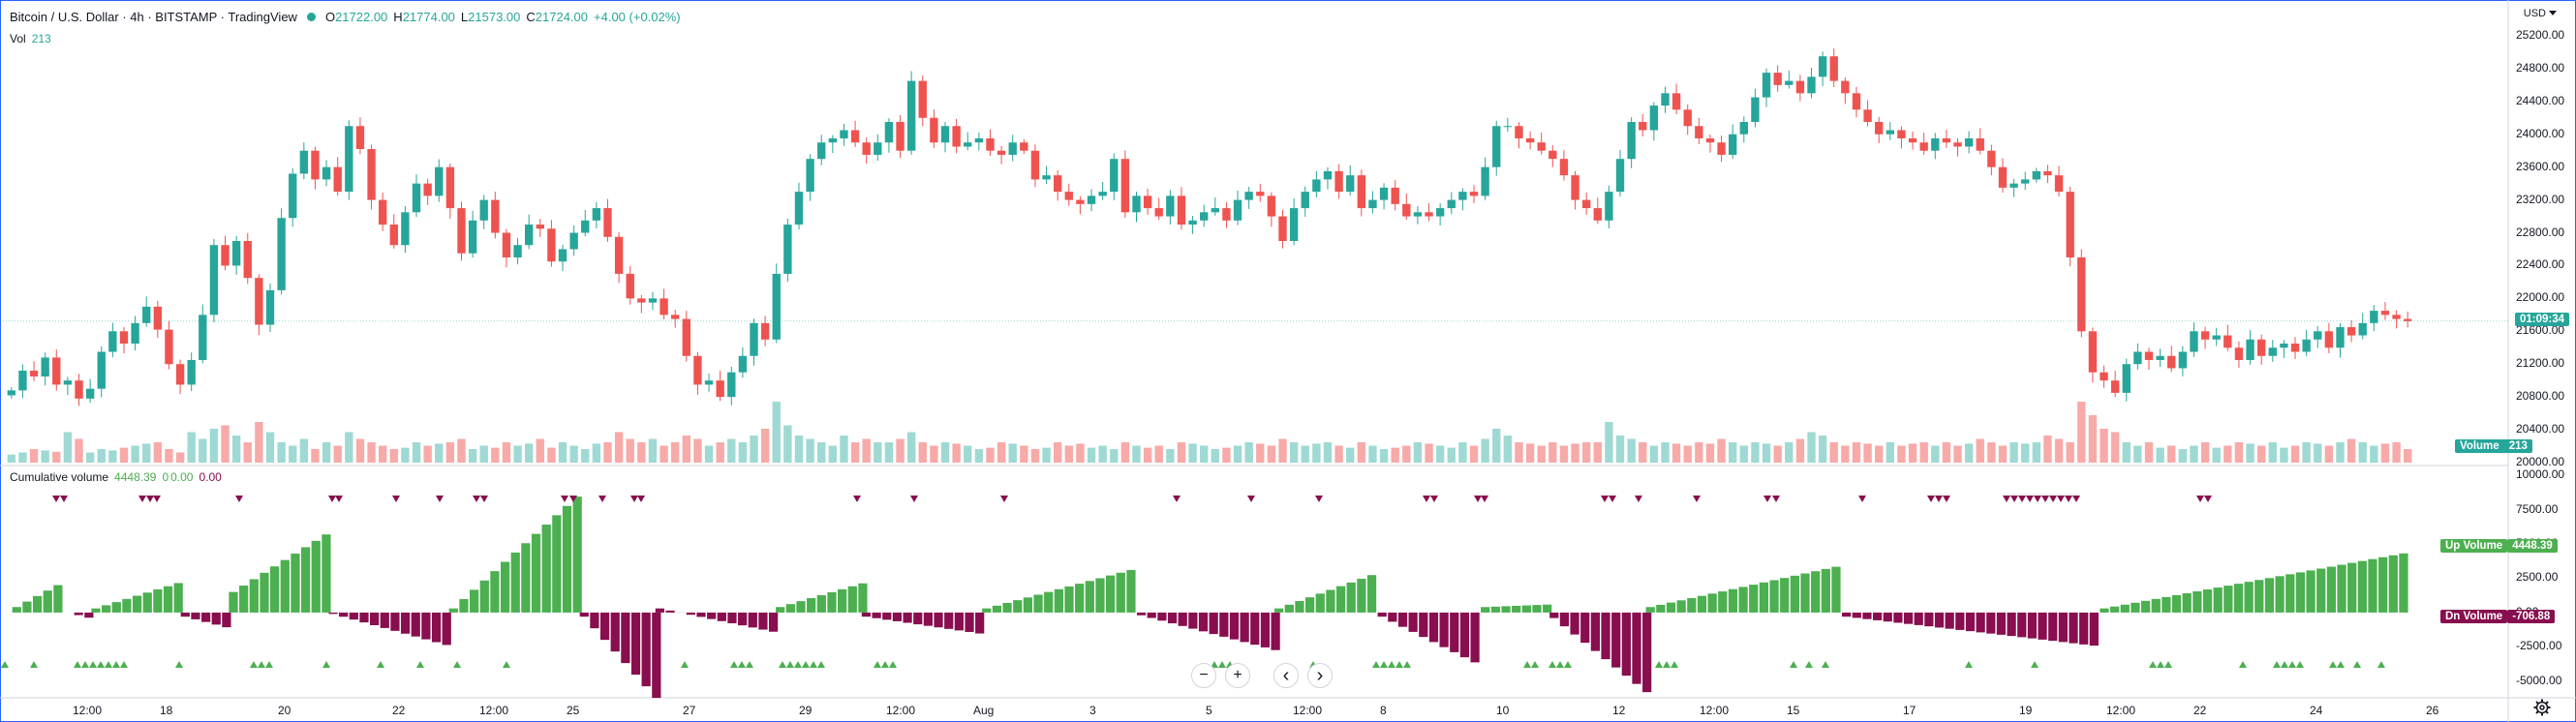 This screenshot has height=722, width=2576. Describe the element at coordinates (284, 710) in the screenshot. I see `time-axis-tick: 20` at that location.